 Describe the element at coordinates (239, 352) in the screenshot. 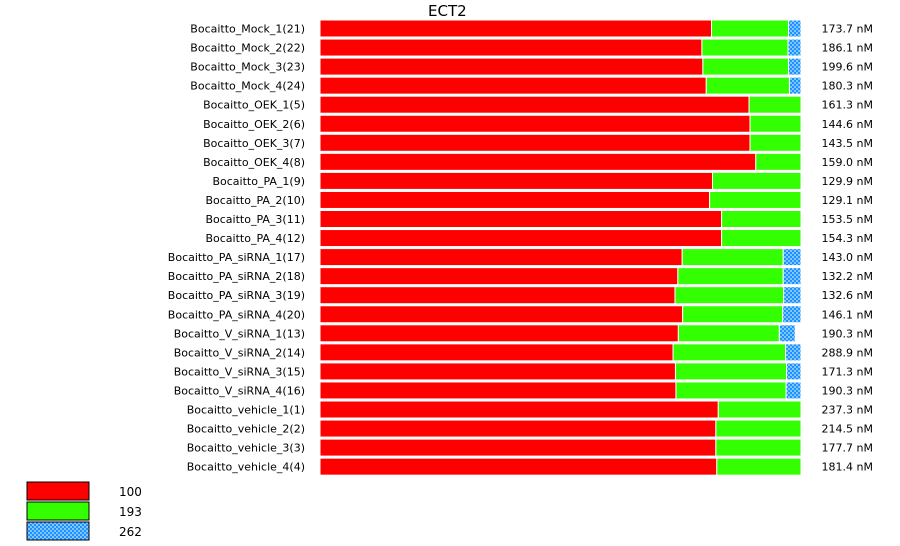

I see `row-label: Bocaitto_V_siRNA_2(14)` at that location.